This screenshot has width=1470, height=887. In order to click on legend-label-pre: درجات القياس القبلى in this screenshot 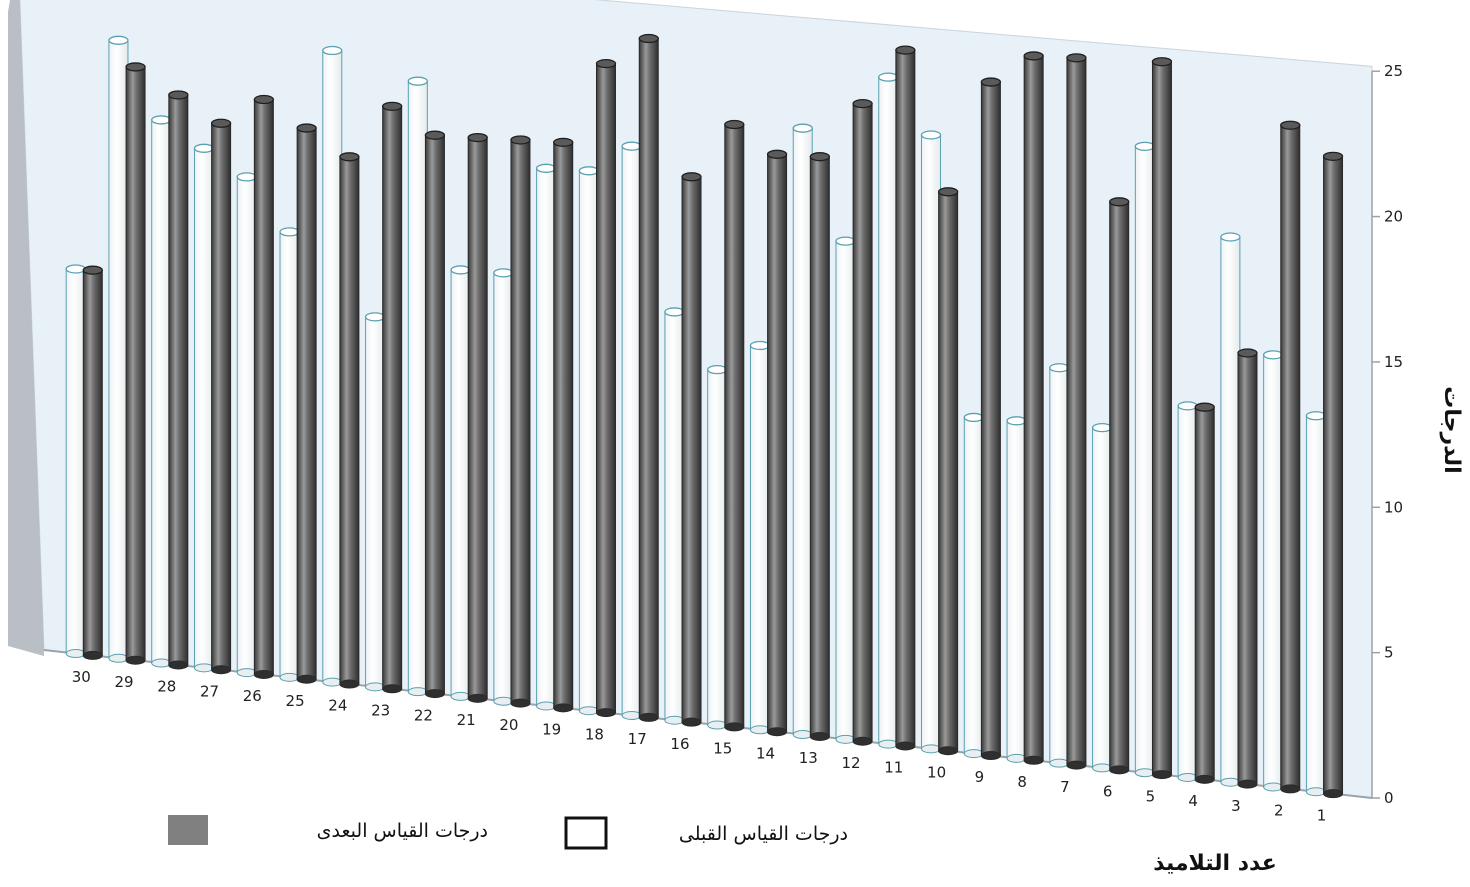, I will do `click(763, 834)`.